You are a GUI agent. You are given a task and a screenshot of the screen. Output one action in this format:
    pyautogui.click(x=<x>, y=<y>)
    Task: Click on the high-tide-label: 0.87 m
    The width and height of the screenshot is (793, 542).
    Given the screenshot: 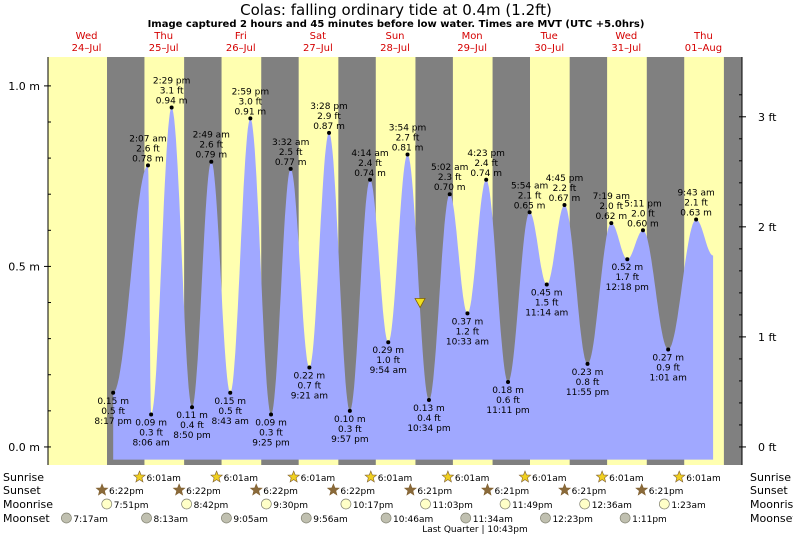 What is the action you would take?
    pyautogui.click(x=329, y=127)
    